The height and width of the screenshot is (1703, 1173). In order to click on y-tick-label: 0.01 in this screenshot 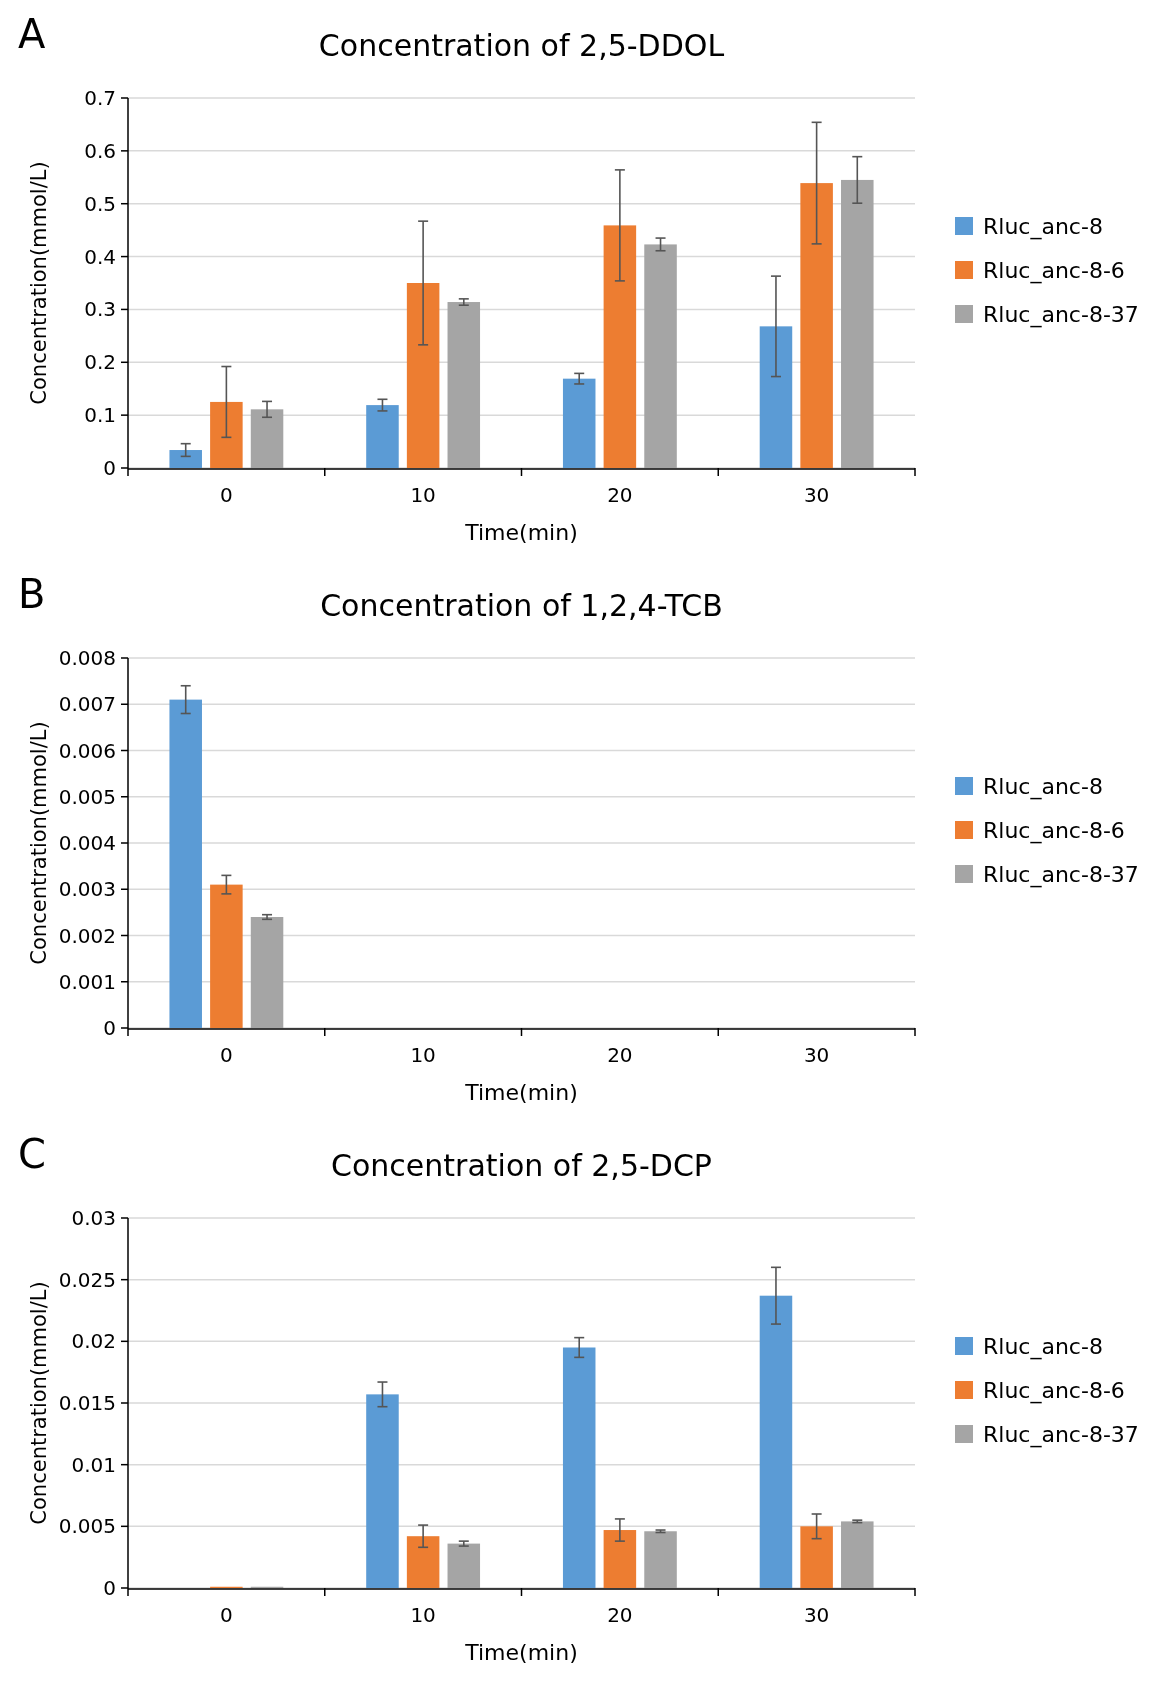, I will do `click(93, 1464)`.